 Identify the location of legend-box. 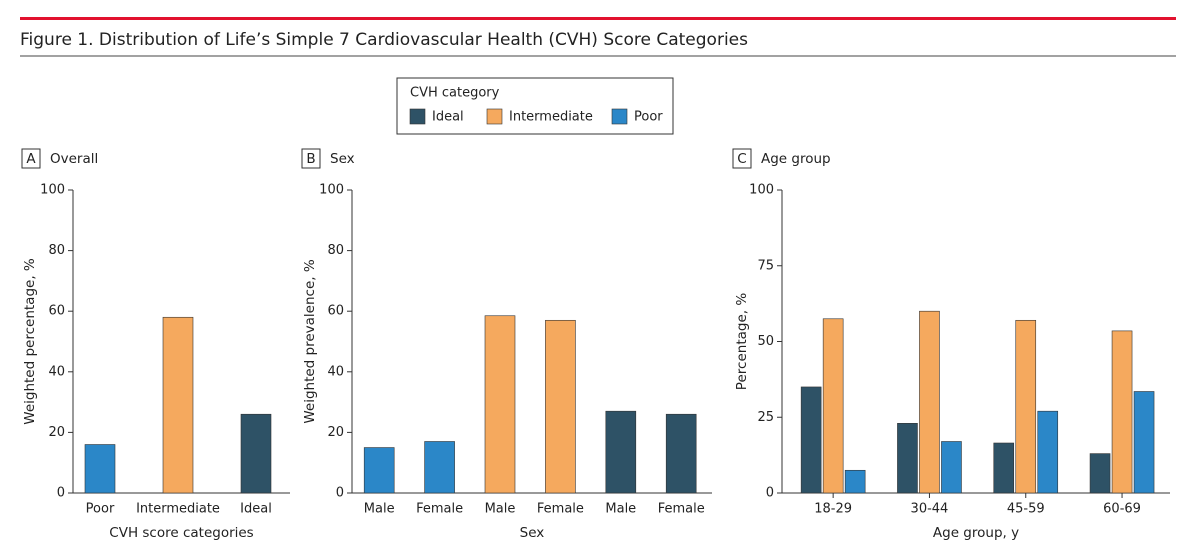
(535, 106).